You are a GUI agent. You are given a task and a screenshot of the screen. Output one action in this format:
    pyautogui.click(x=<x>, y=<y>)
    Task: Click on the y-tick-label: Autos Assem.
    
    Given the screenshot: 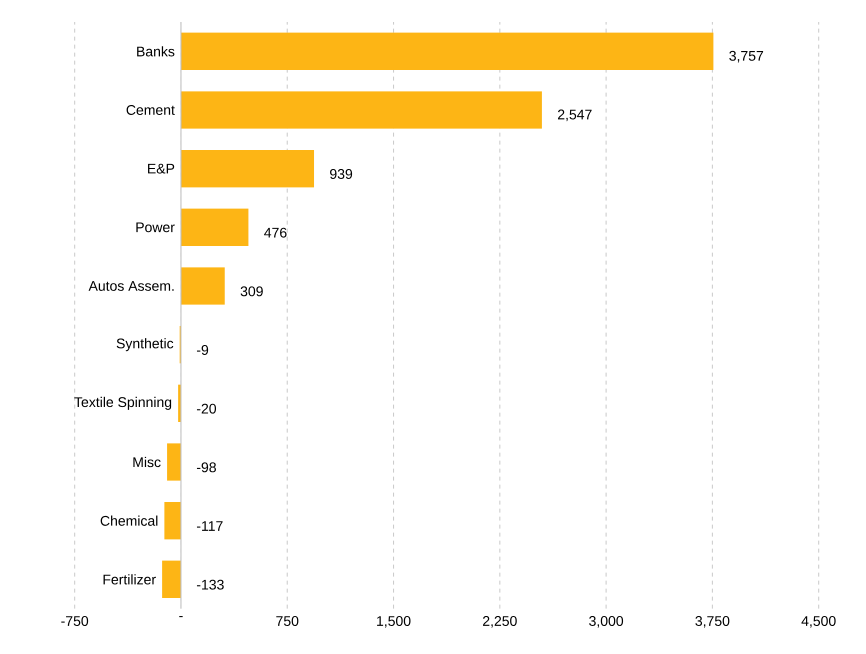 What is the action you would take?
    pyautogui.click(x=131, y=286)
    